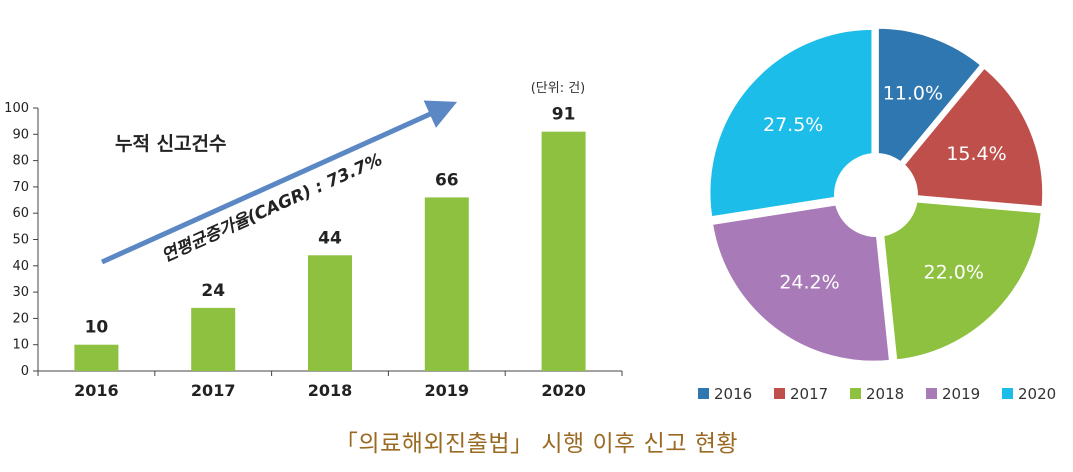 Image resolution: width=1073 pixels, height=472 pixels. Describe the element at coordinates (20, 292) in the screenshot. I see `y-tick-label: 30` at that location.